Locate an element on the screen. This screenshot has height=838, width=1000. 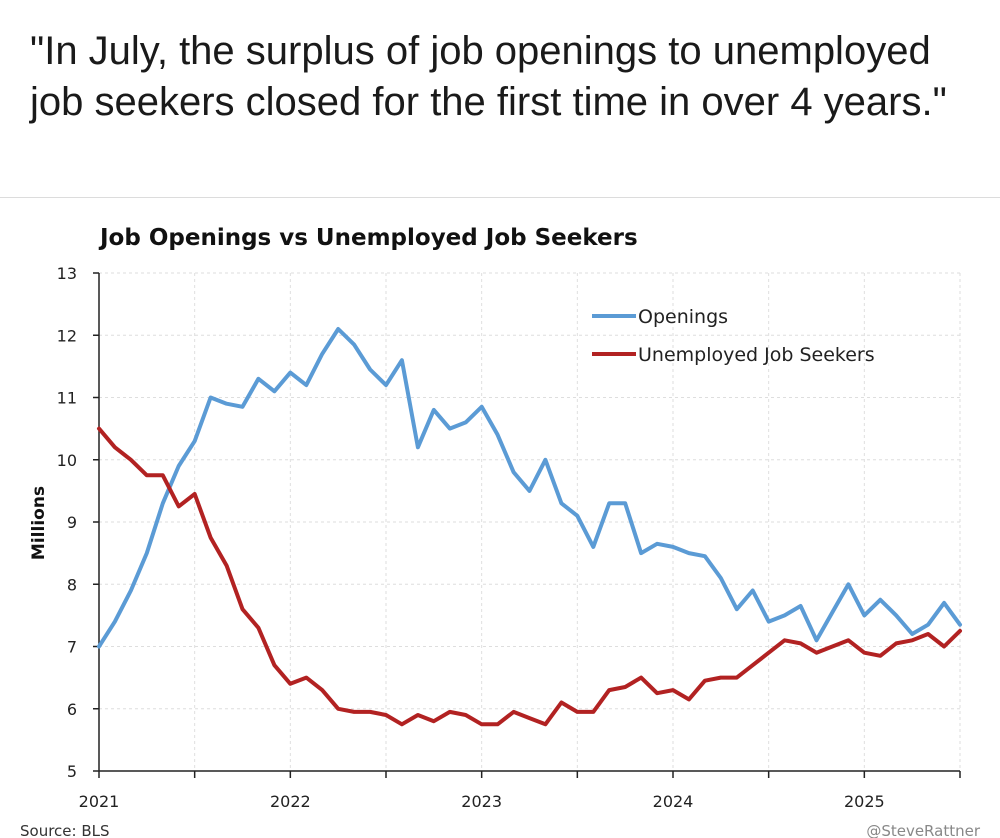
y-tick-label: 9 is located at coordinates (72, 522).